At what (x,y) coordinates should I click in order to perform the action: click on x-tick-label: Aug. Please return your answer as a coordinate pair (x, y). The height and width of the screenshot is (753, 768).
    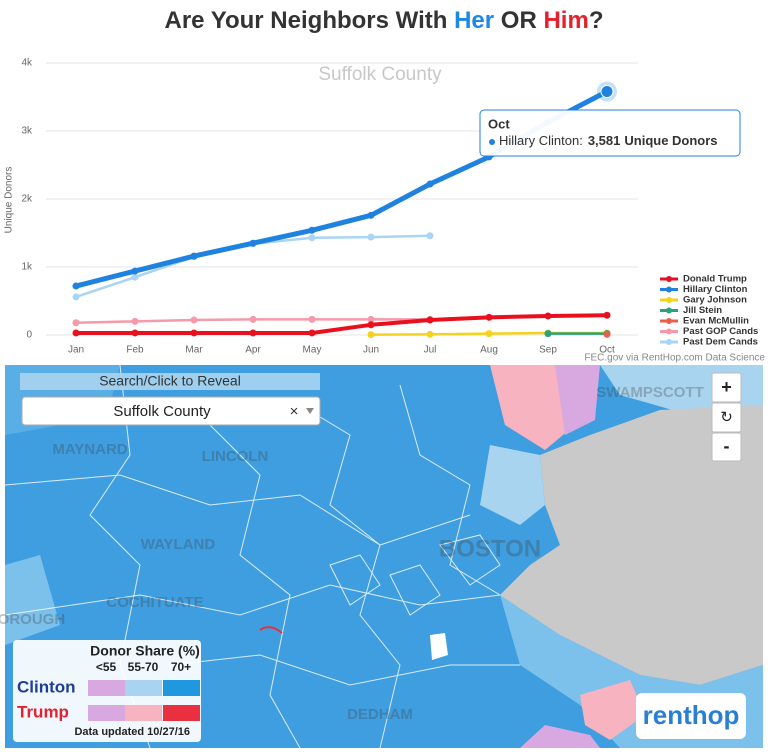
    Looking at the image, I should click on (489, 350).